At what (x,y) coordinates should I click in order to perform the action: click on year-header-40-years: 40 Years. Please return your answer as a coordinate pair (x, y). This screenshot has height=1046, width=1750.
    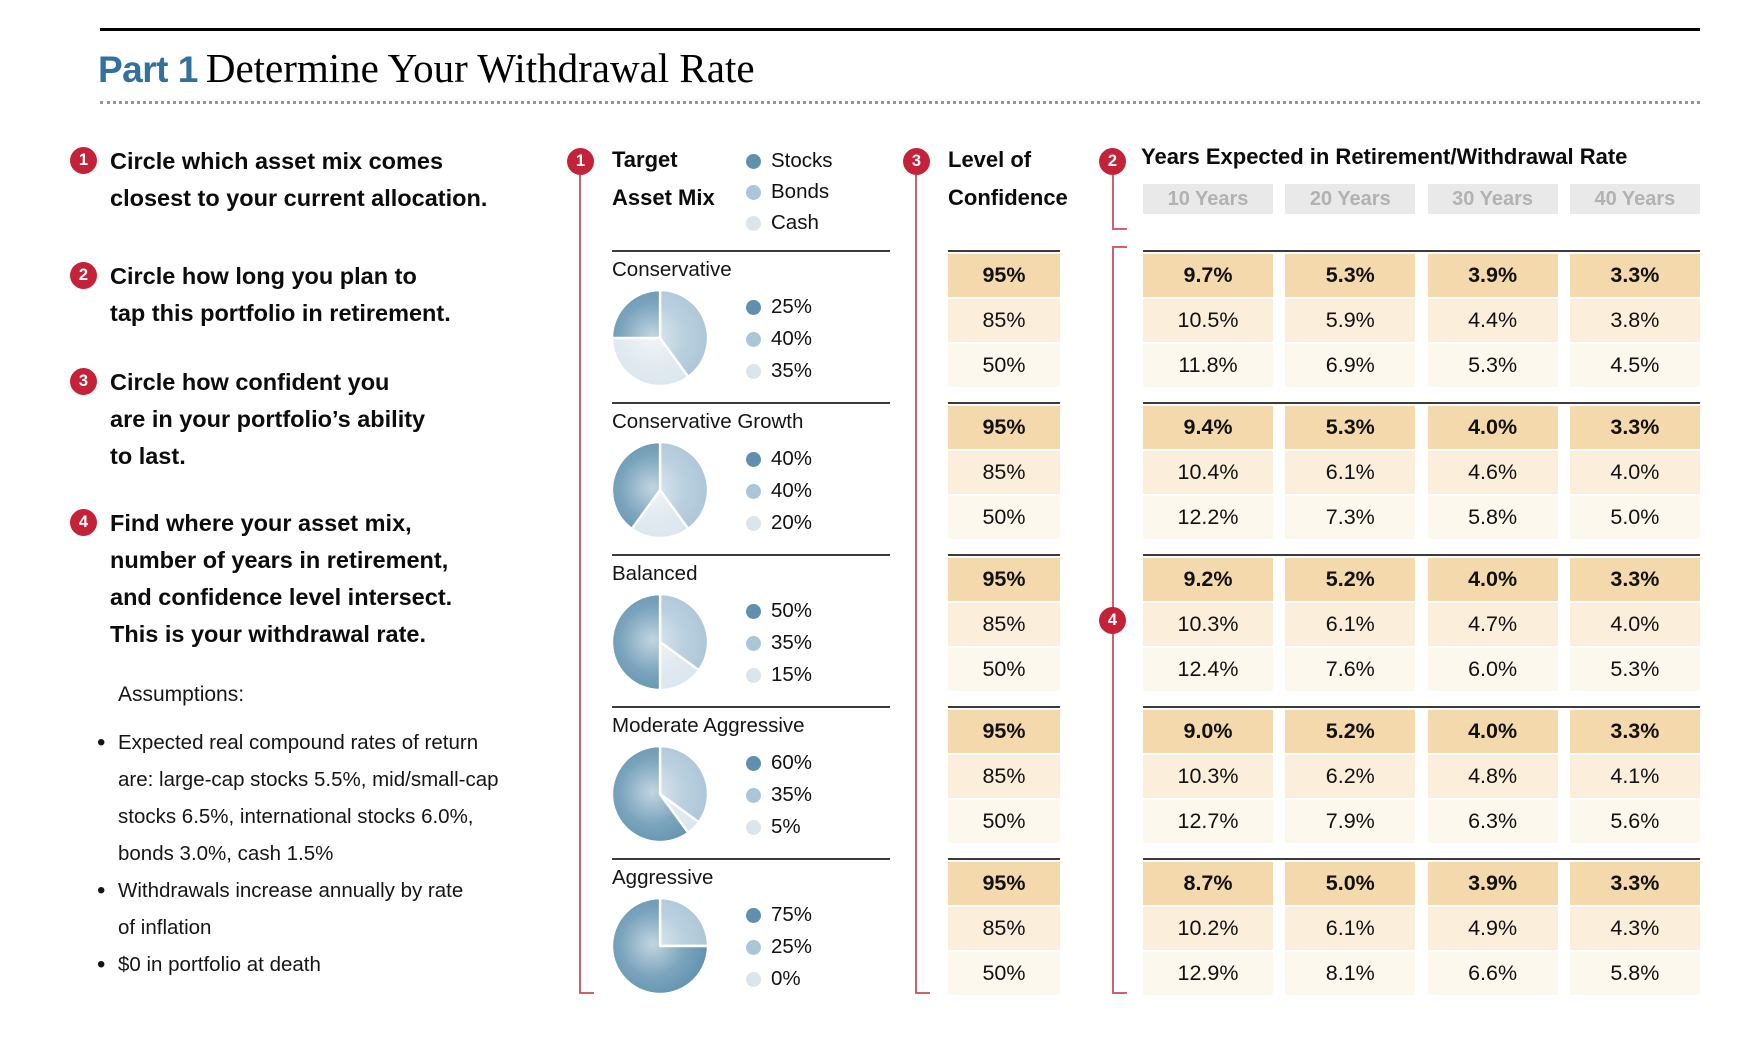
    Looking at the image, I should click on (1634, 199).